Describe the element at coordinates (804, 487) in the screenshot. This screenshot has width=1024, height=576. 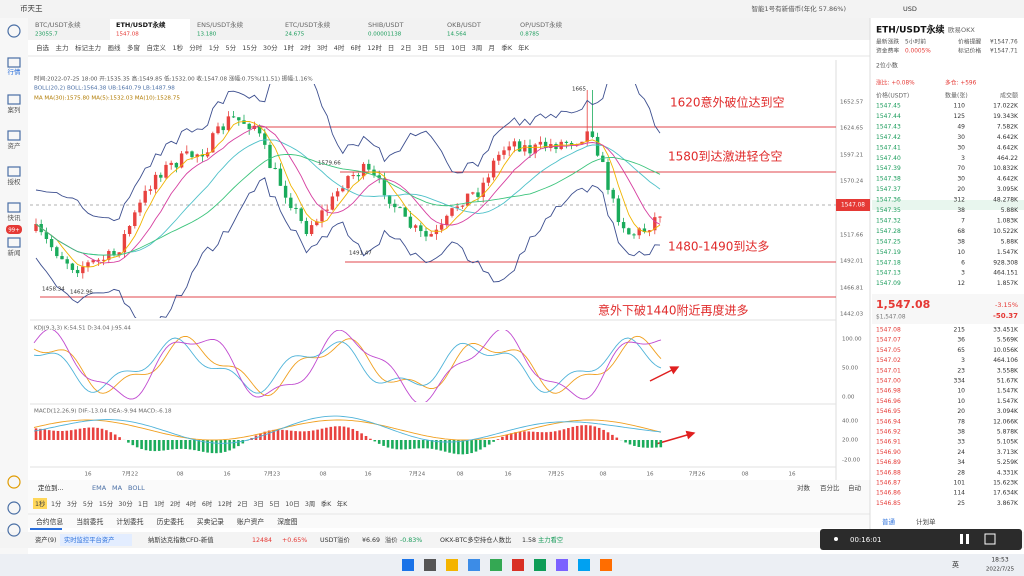
I see `axis-option: 对数` at that location.